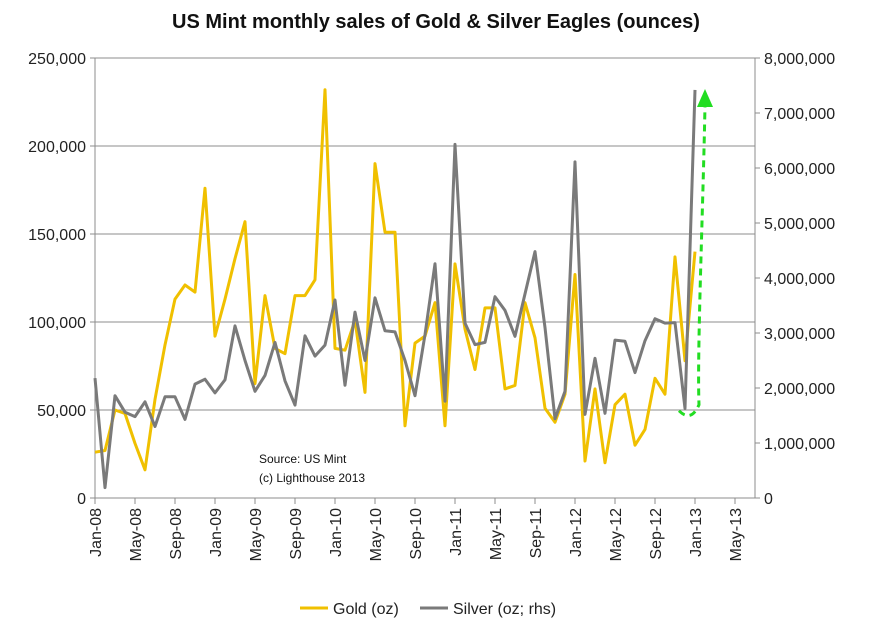 The height and width of the screenshot is (635, 873). Describe the element at coordinates (57, 147) in the screenshot. I see `y-left-tick-label: 200,000` at that location.